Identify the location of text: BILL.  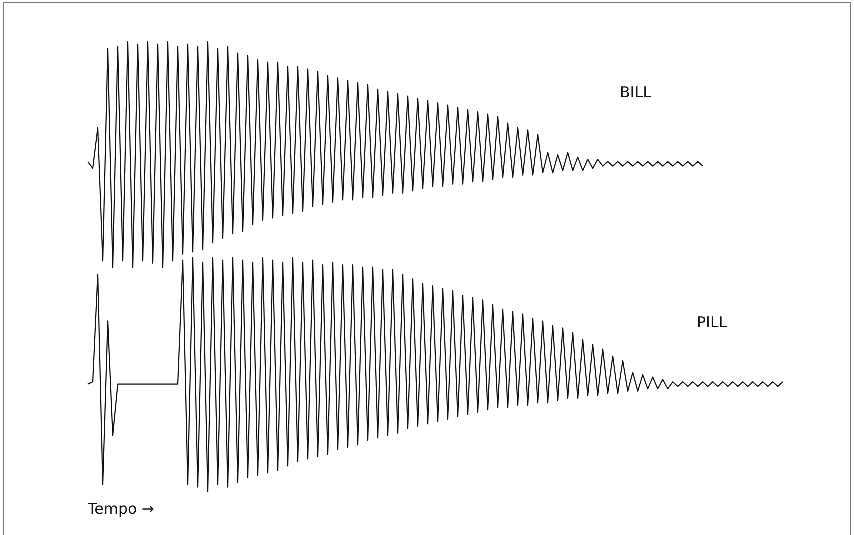
(636, 93).